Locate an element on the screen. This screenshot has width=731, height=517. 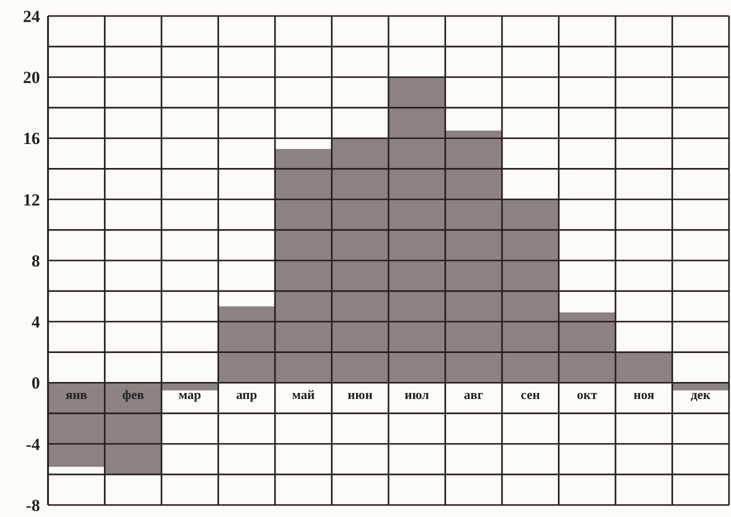
y-tick-label: 12 is located at coordinates (31, 200).